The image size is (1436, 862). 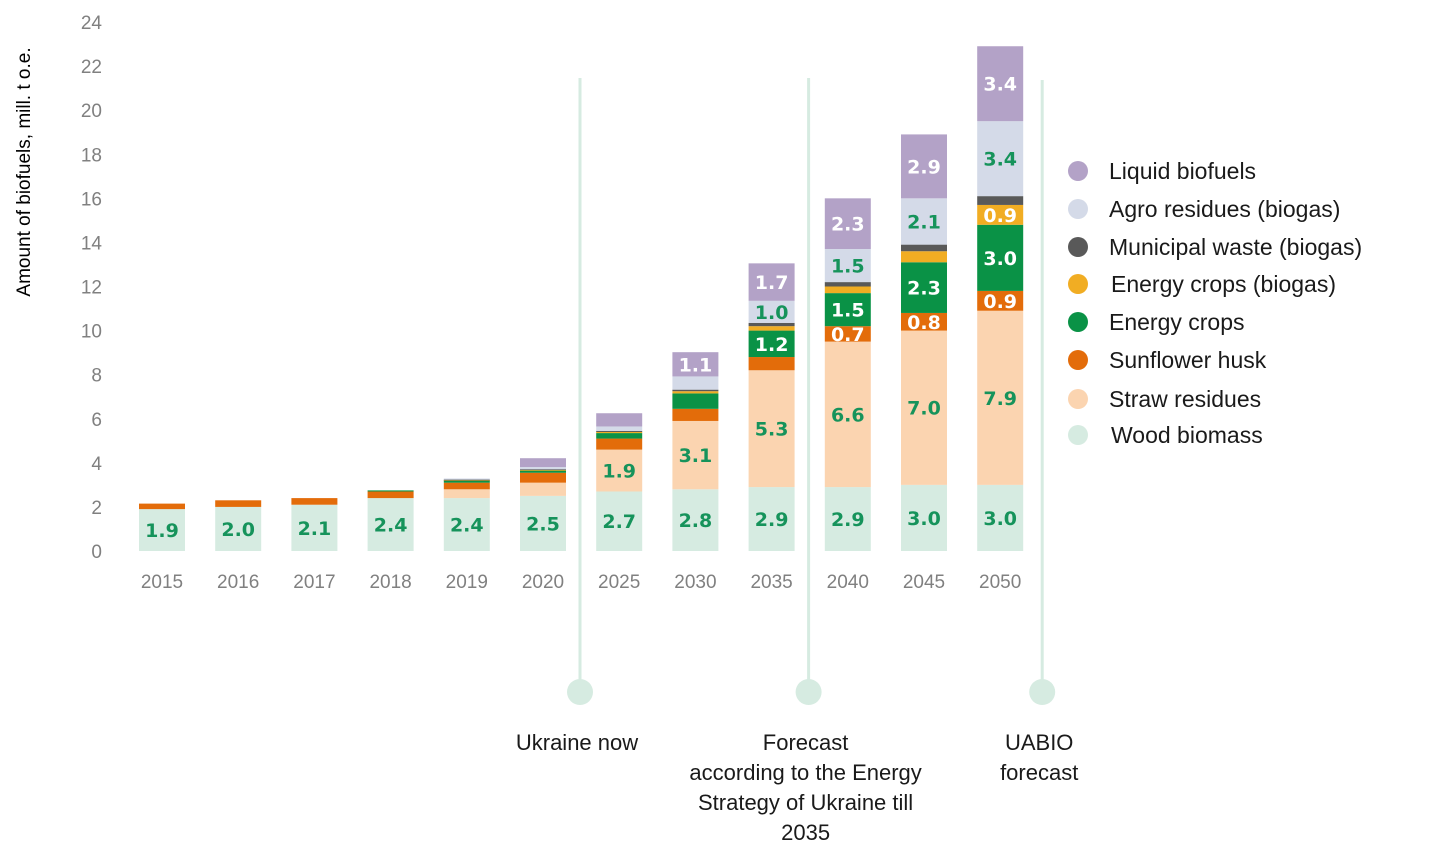 I want to click on annotation-text: UABIO, so click(x=1039, y=742).